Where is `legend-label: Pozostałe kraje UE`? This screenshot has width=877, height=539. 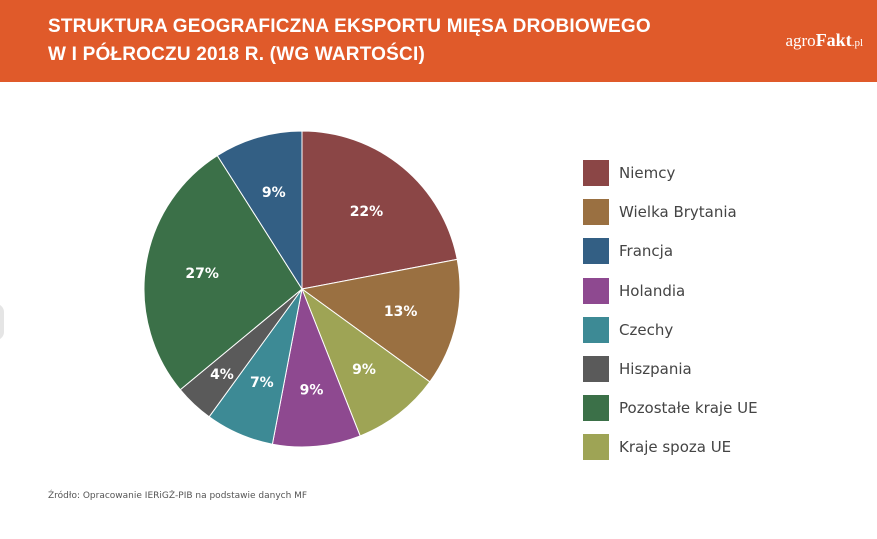
legend-label: Pozostałe kraje UE is located at coordinates (688, 408).